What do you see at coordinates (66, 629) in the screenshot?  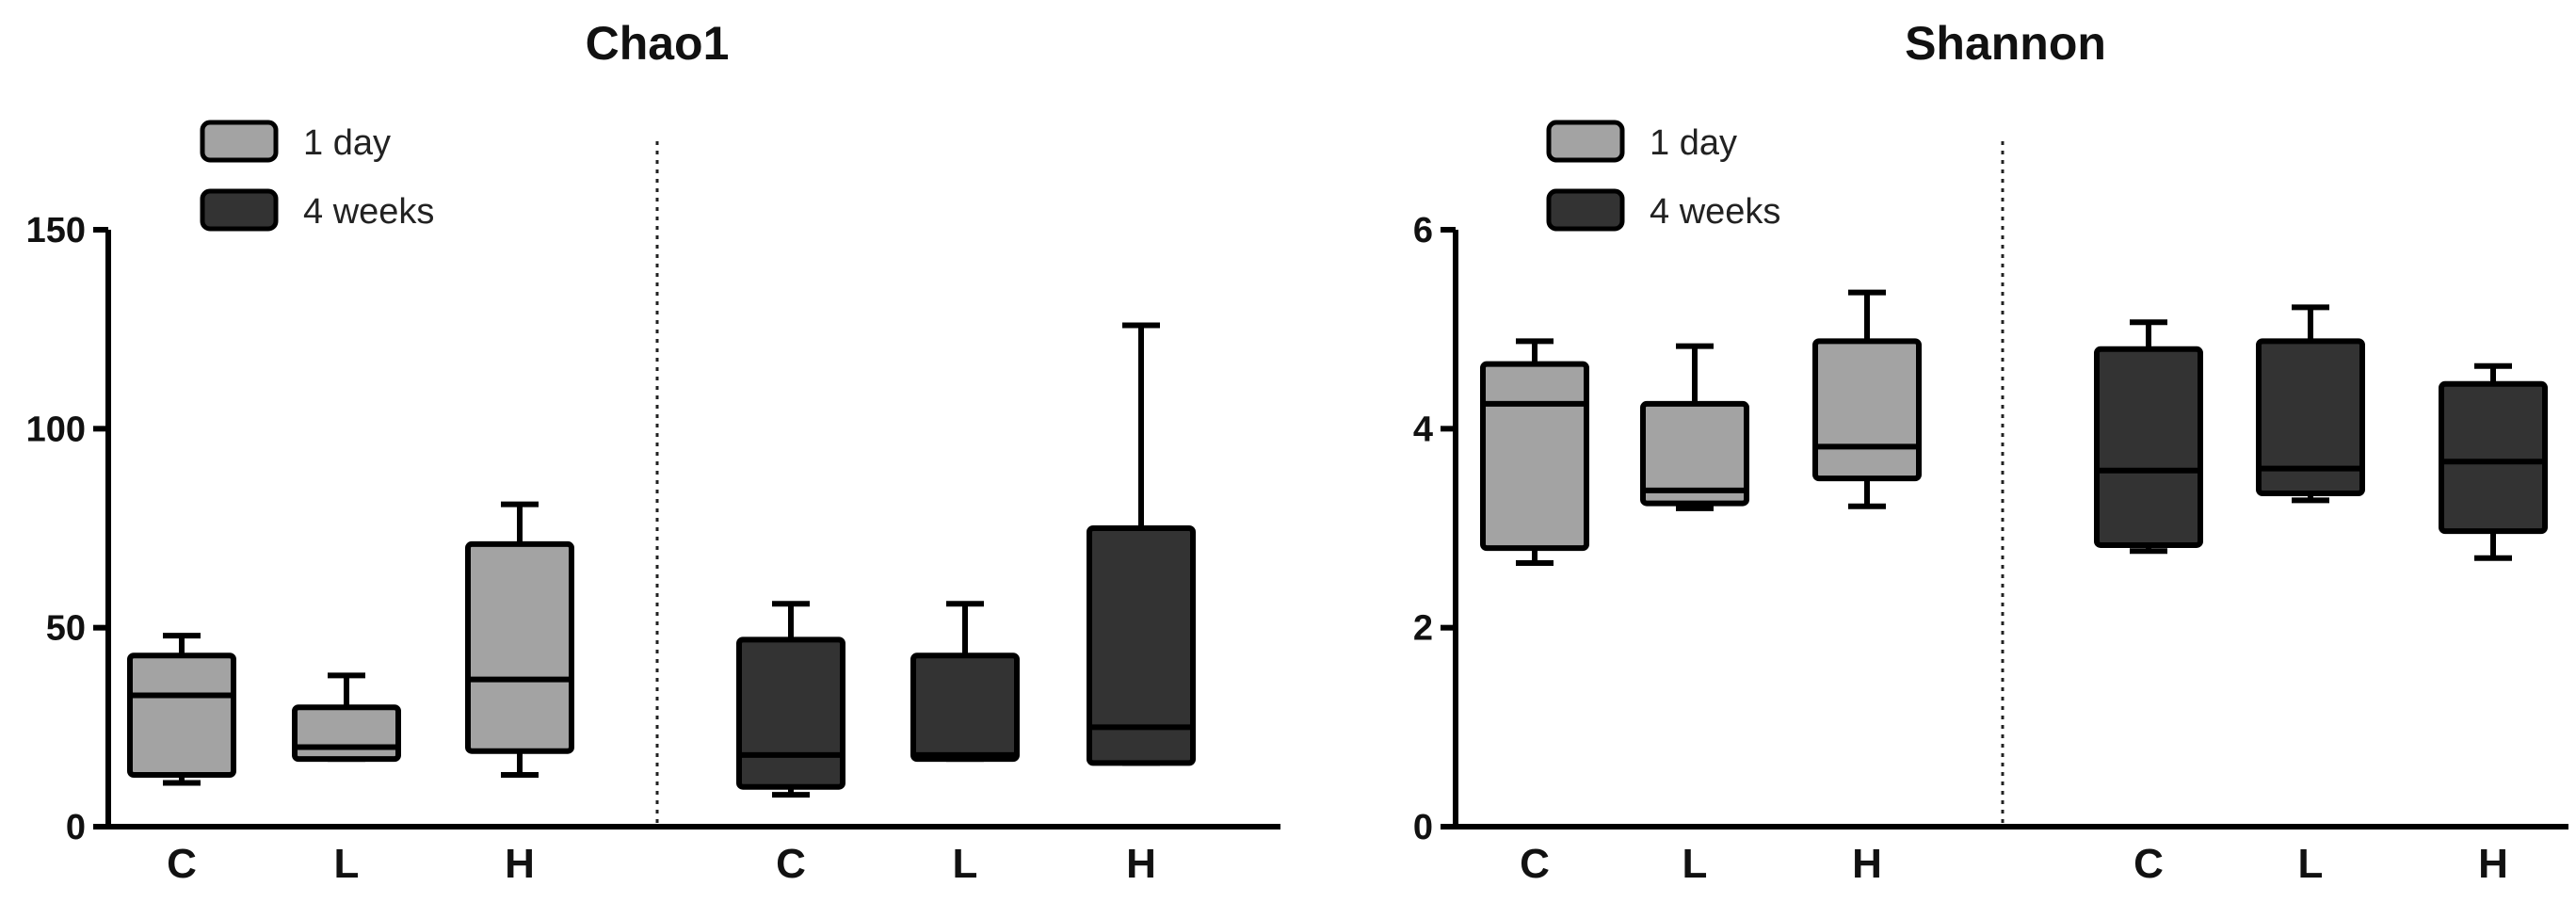 I see `y-tick-label: 50` at bounding box center [66, 629].